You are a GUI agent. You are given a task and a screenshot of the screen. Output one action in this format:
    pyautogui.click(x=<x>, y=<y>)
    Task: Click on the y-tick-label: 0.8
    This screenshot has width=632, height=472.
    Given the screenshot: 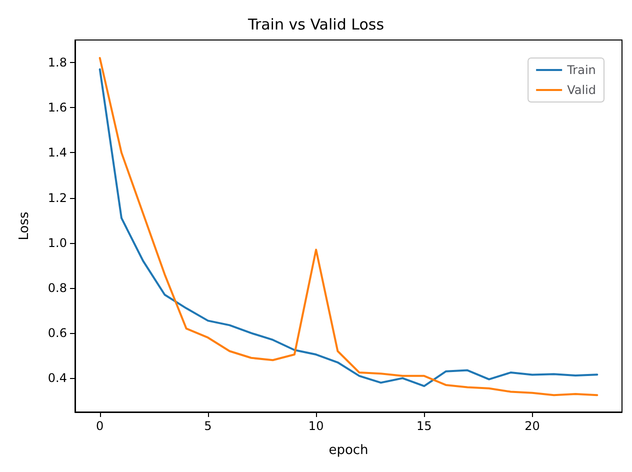 What is the action you would take?
    pyautogui.click(x=57, y=288)
    